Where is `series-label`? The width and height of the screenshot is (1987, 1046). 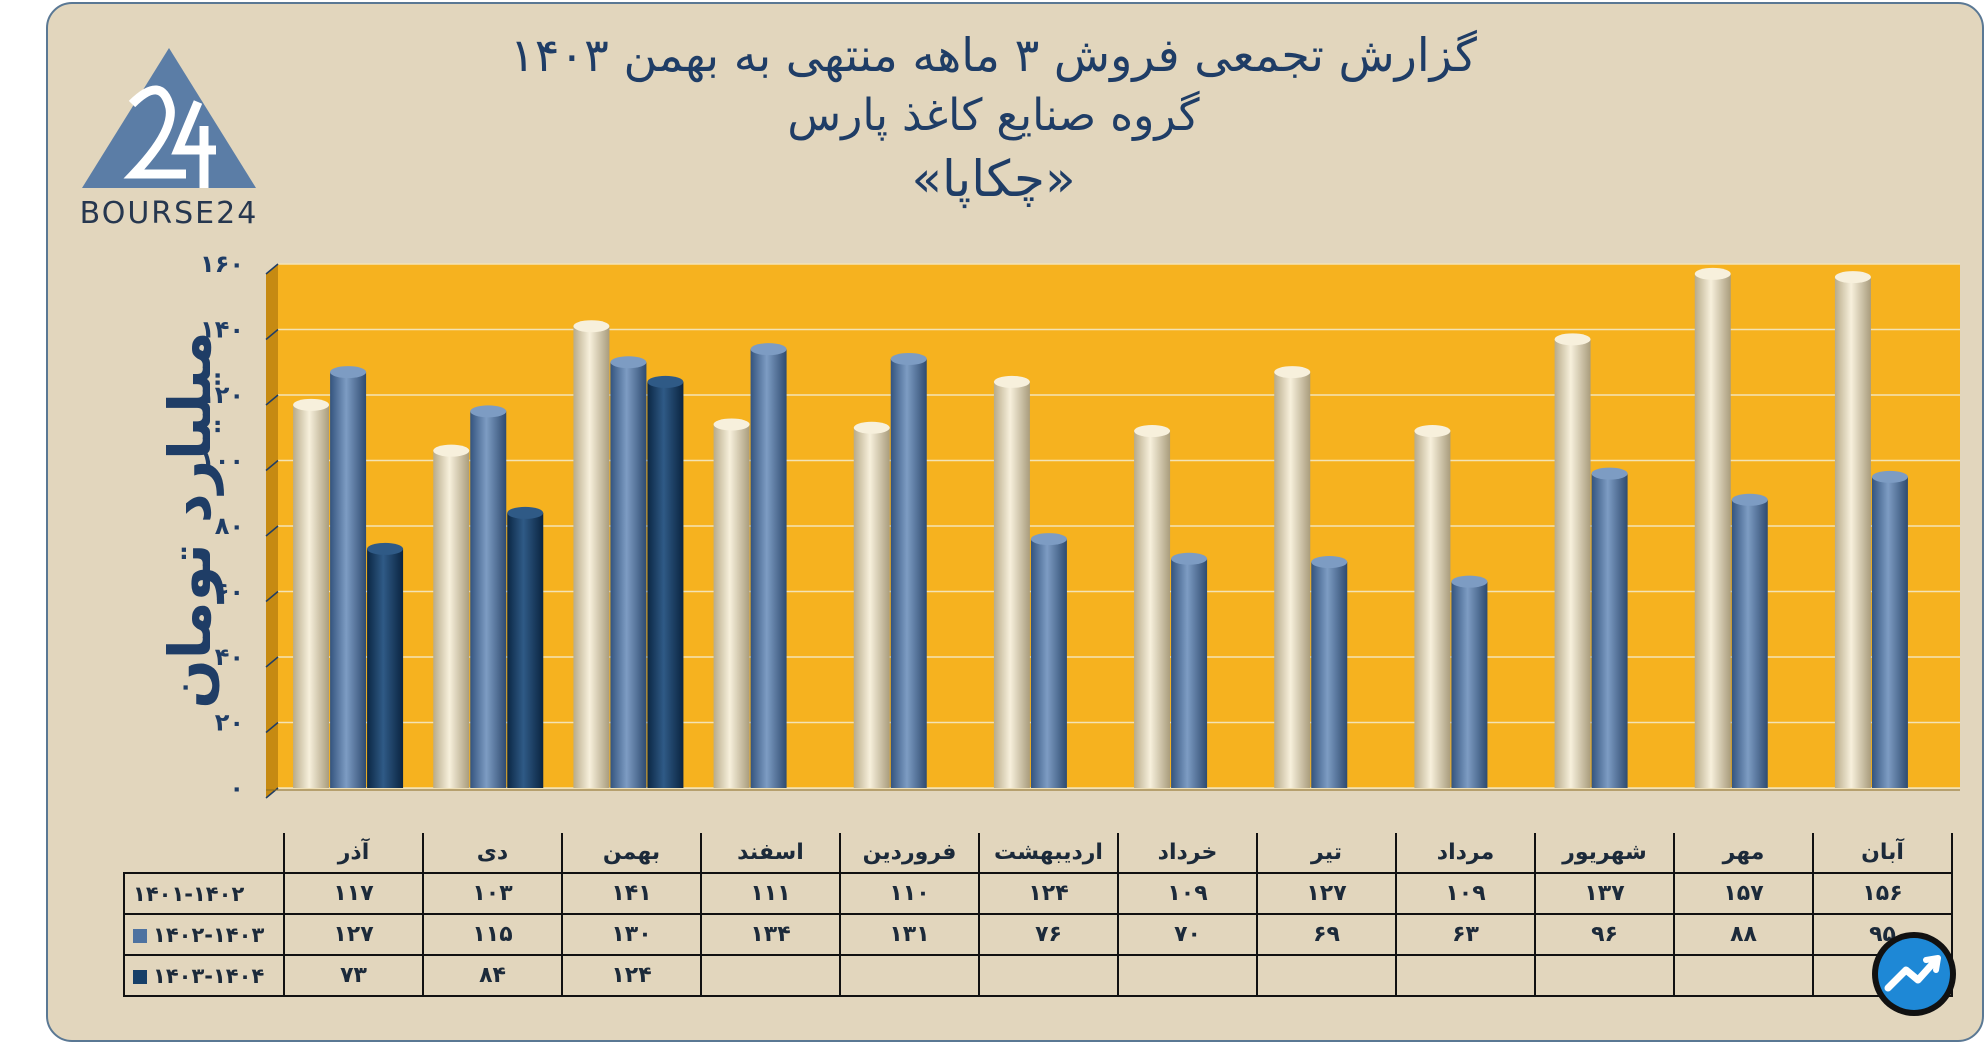 series-label is located at coordinates (204, 853).